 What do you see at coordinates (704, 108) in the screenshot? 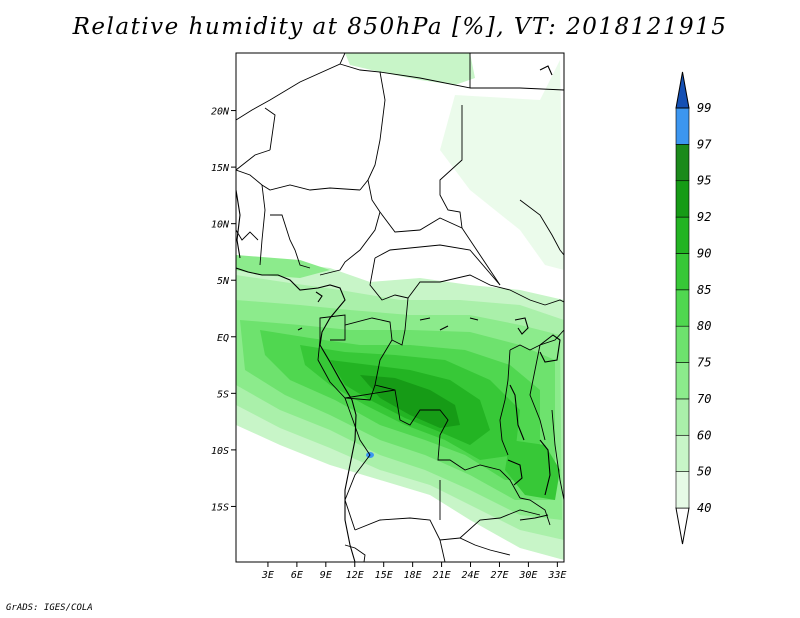
I see `colorbar-label: 99` at bounding box center [704, 108].